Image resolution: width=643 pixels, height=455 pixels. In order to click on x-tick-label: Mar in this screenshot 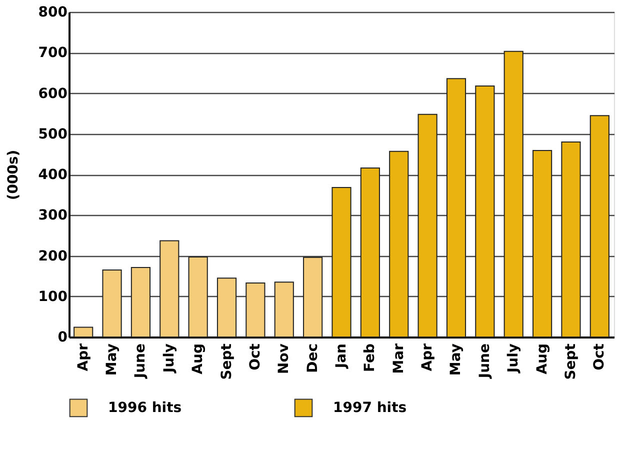, I will do `click(398, 358)`.